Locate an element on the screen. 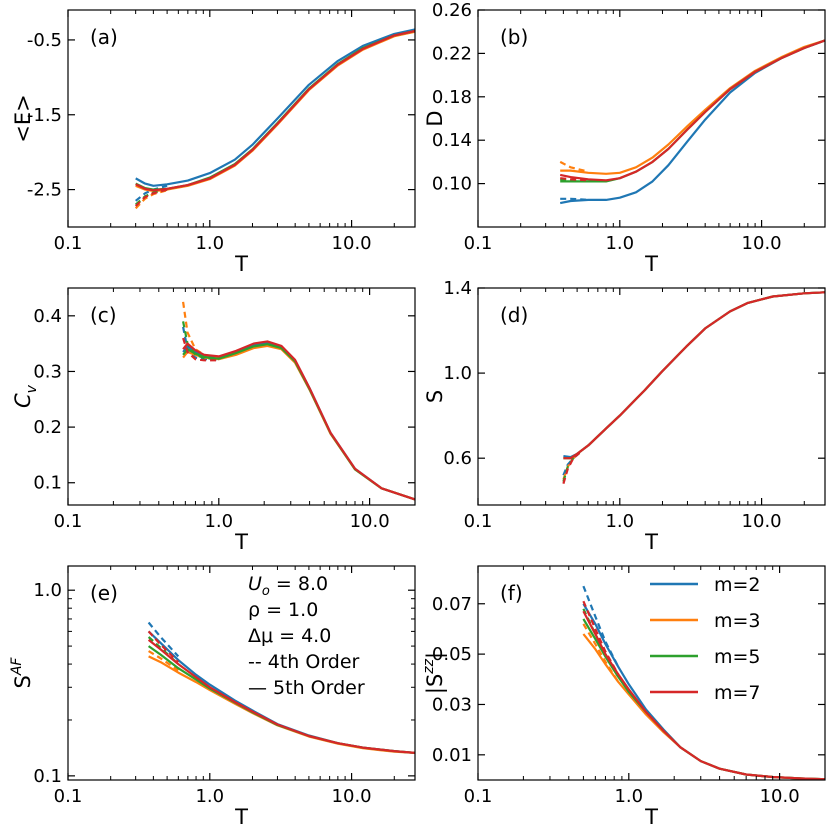 The height and width of the screenshot is (830, 830). y-axis-label: |Szz| is located at coordinates (434, 673).